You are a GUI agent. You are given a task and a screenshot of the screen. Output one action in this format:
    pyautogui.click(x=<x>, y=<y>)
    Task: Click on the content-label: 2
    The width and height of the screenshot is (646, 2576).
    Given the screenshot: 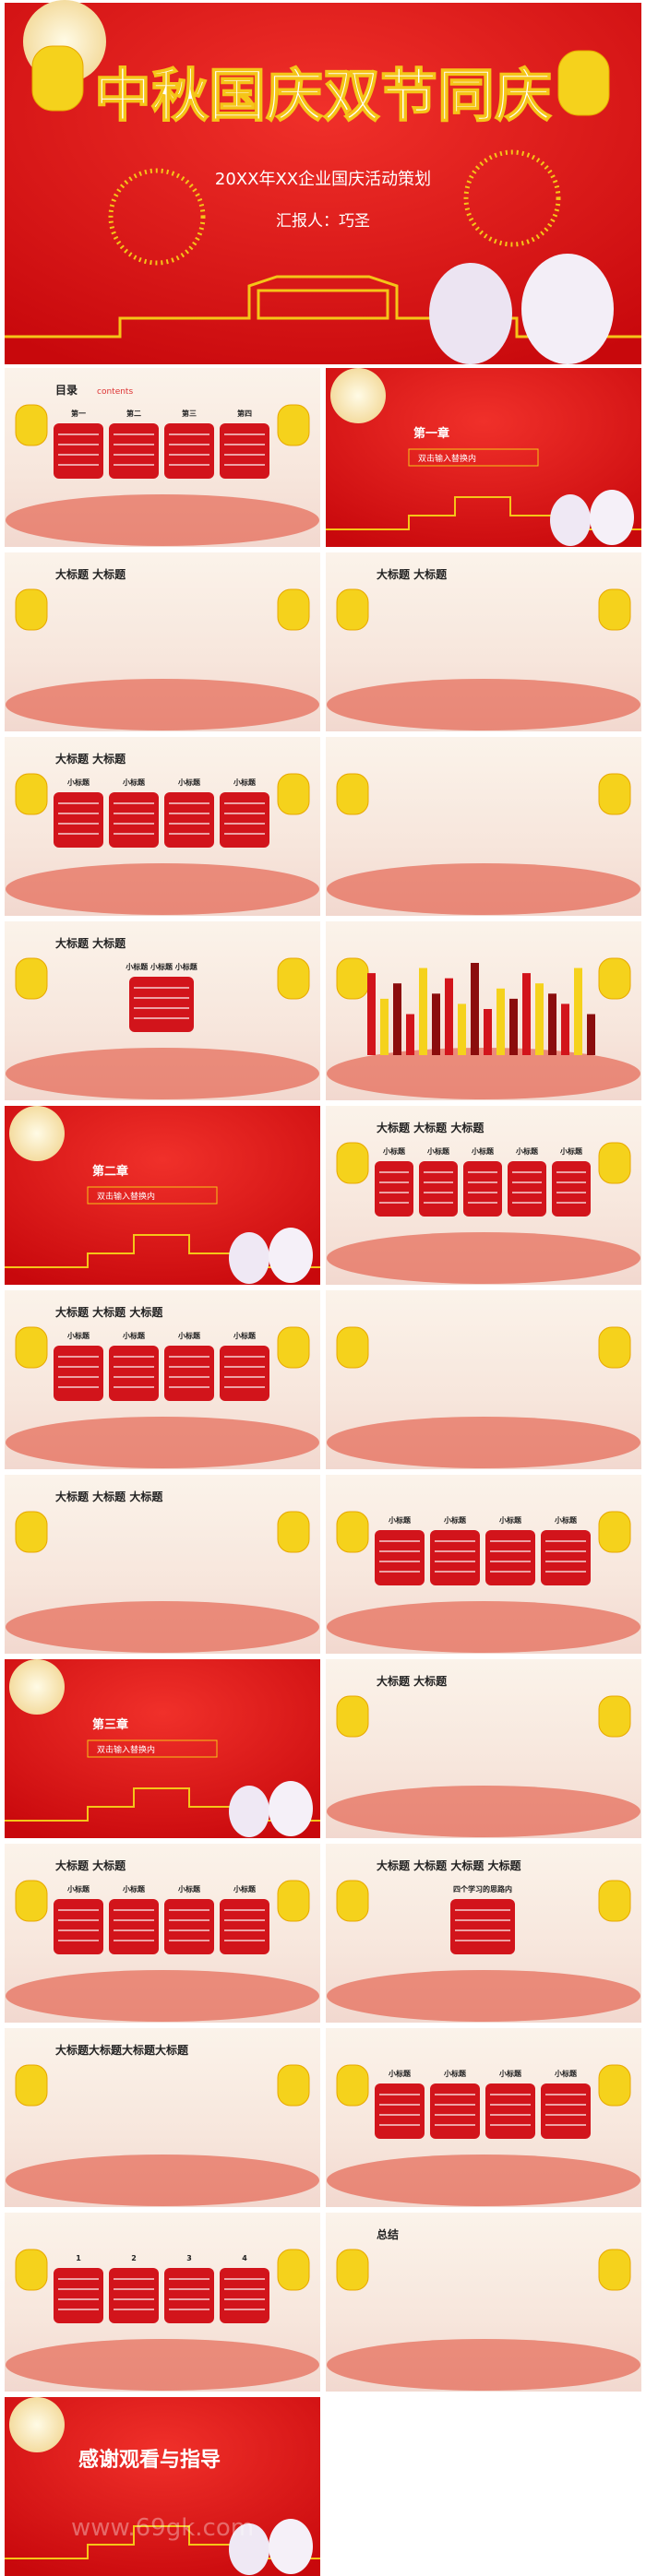 What is the action you would take?
    pyautogui.click(x=134, y=2258)
    